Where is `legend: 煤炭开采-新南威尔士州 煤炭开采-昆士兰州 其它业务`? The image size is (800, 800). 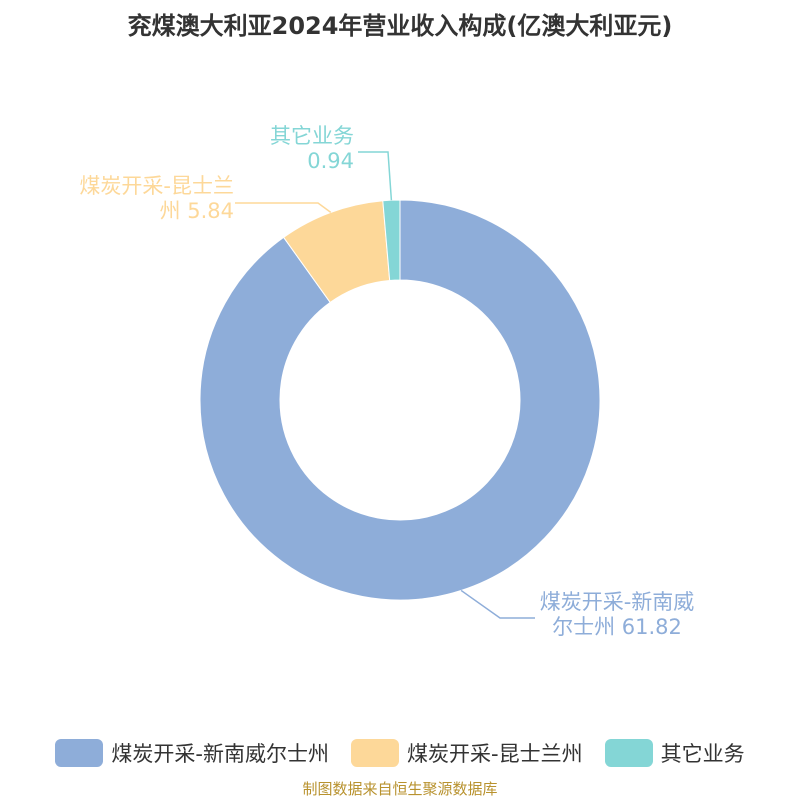
legend: 煤炭开采-新南威尔士州 煤炭开采-昆士兰州 其它业务 is located at coordinates (400, 753).